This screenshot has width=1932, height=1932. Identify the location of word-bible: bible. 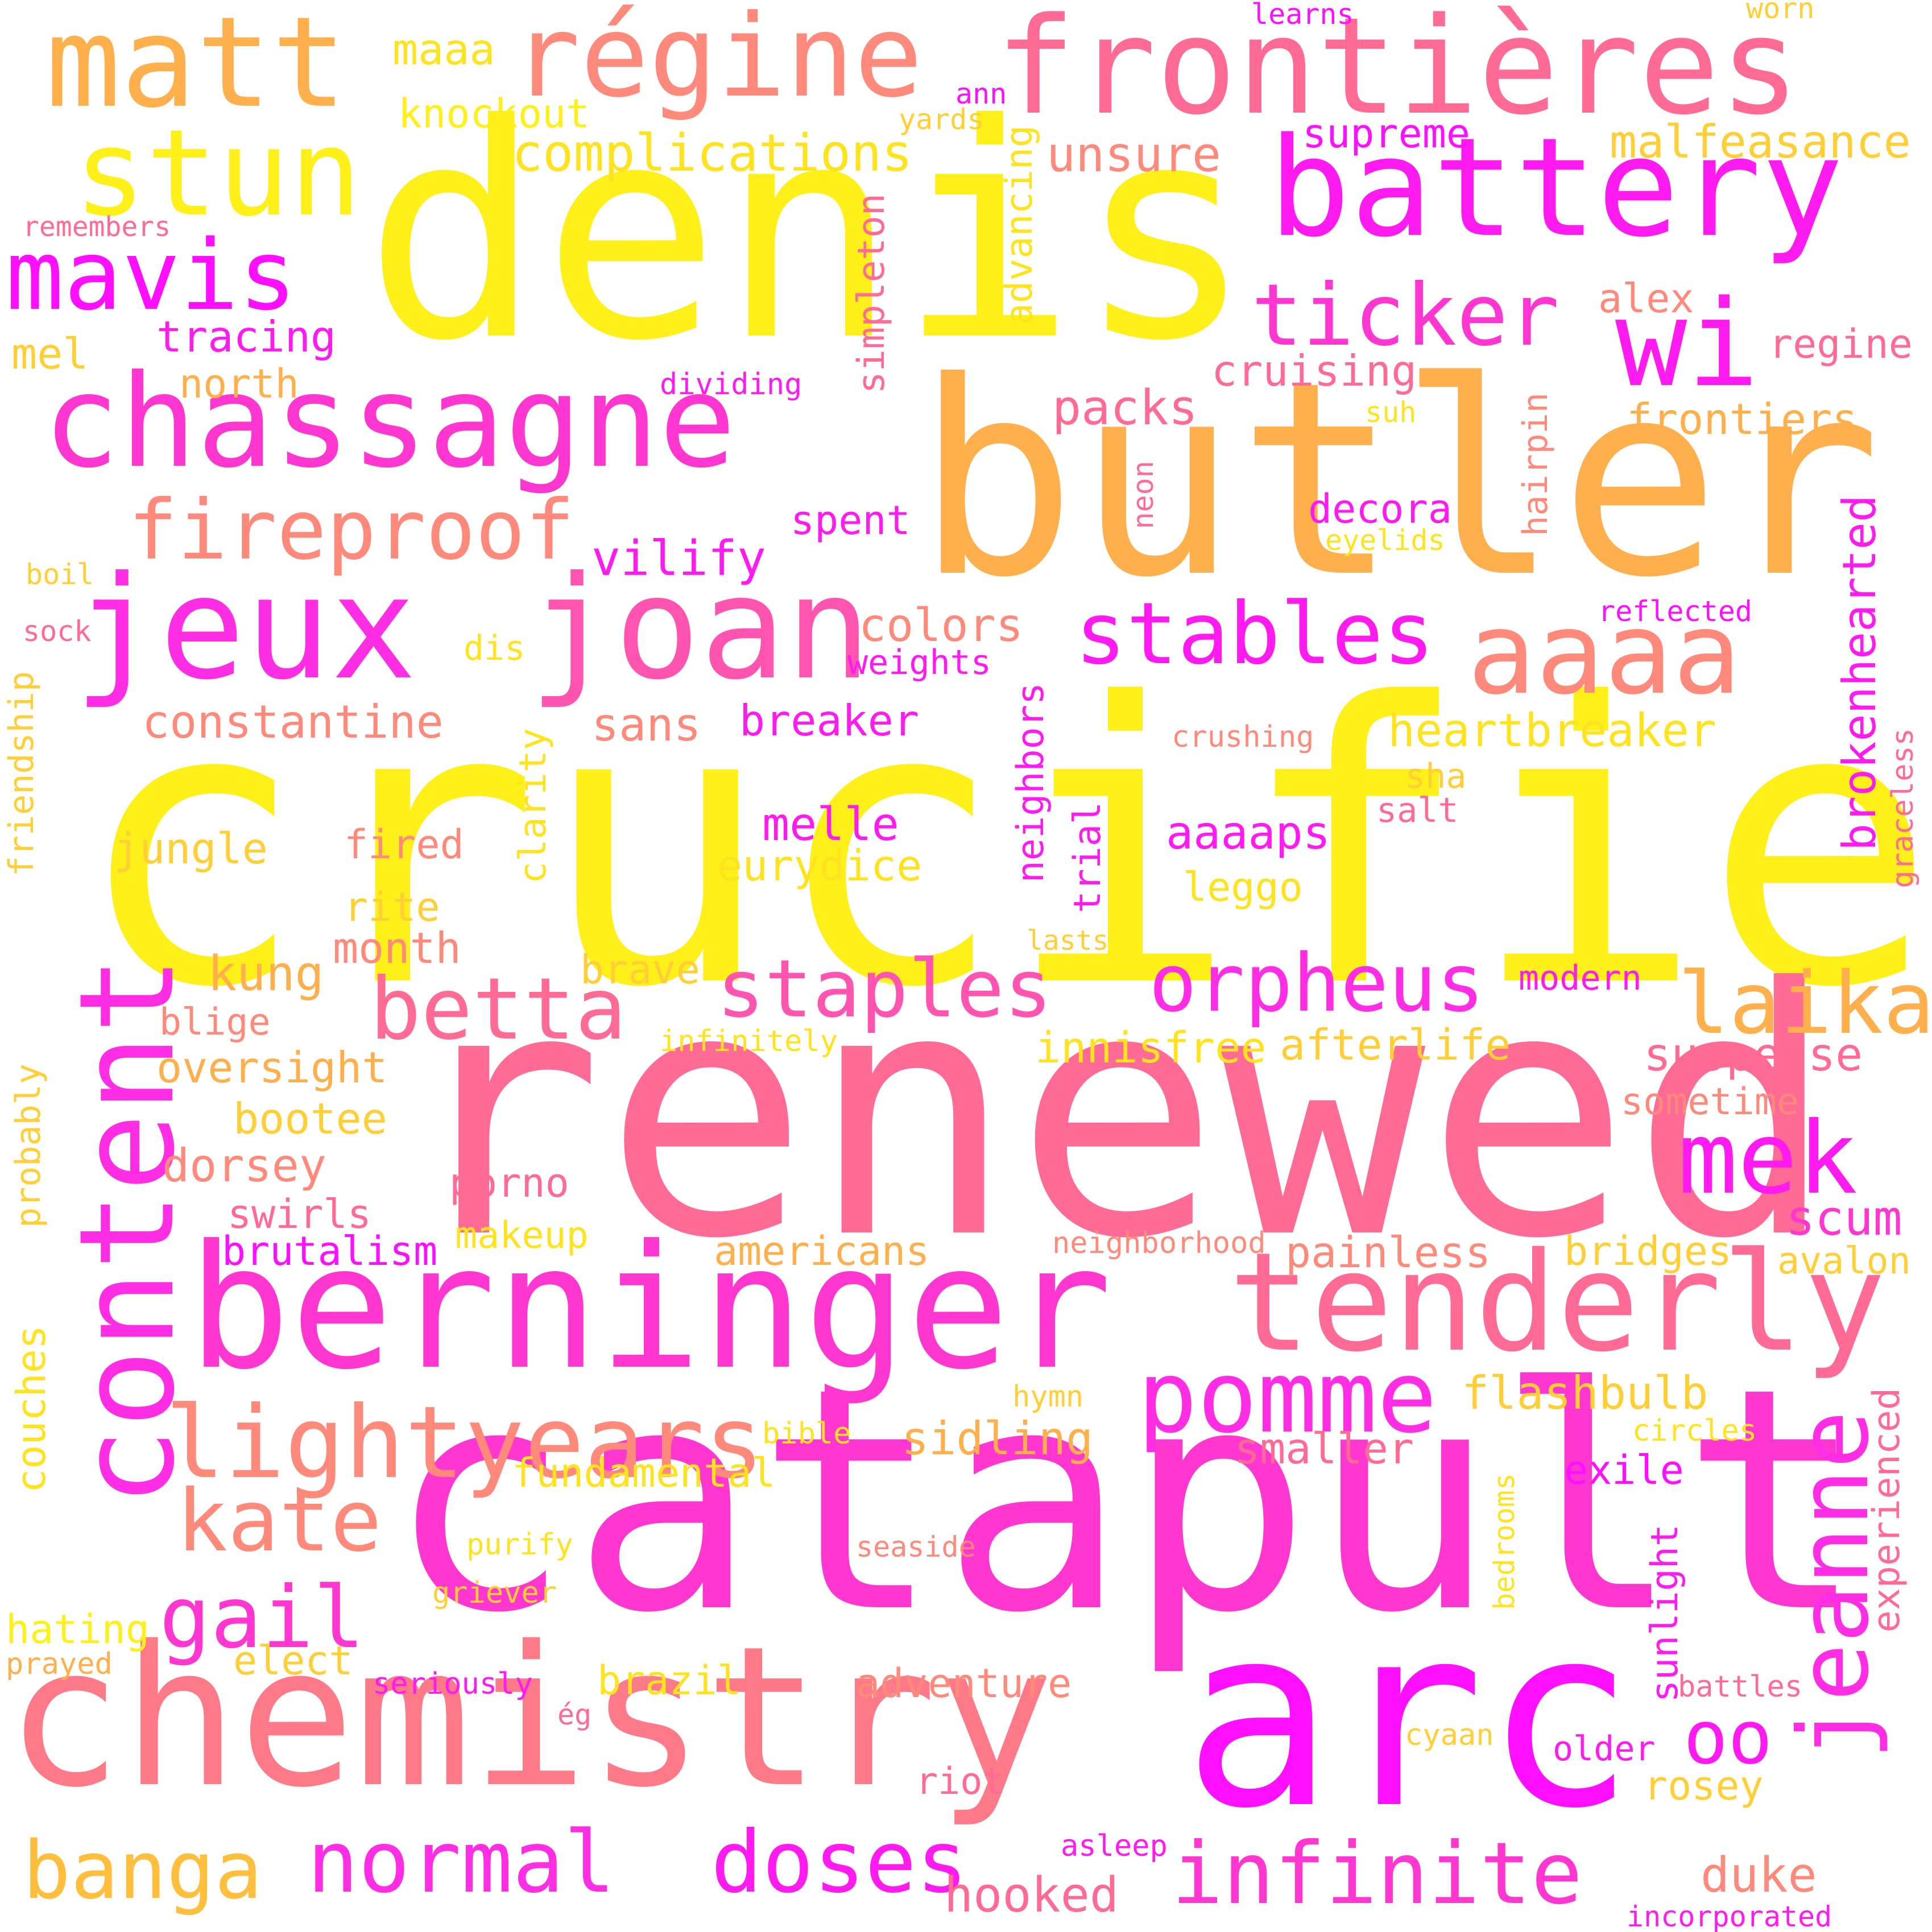
(806, 1434).